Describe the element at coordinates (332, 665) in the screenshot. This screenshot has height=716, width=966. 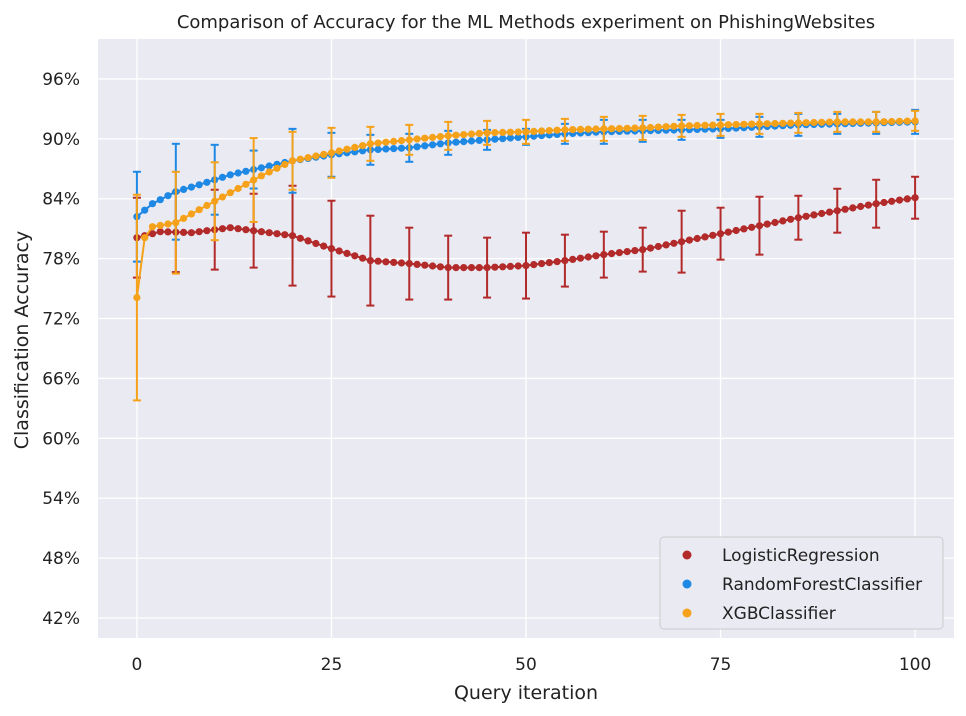
I see `x-tick-label: 25` at that location.